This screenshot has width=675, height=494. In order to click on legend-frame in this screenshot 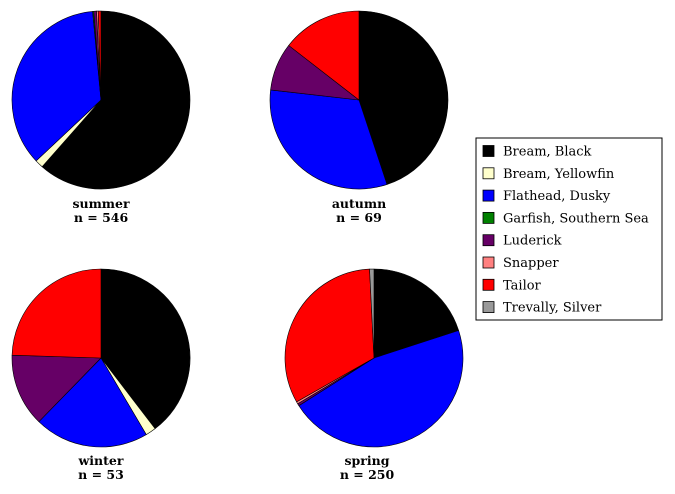, I will do `click(569, 229)`.